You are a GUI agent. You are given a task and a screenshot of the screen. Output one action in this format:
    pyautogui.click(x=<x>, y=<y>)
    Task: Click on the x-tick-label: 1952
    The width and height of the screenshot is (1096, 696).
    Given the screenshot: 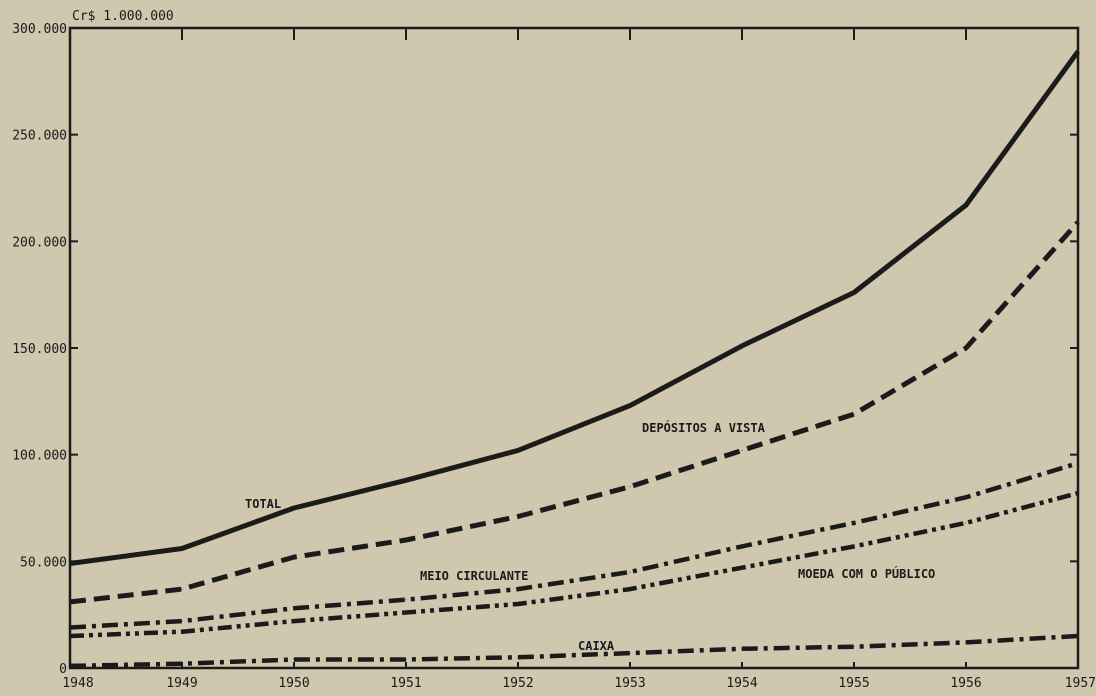 What is the action you would take?
    pyautogui.click(x=517, y=683)
    